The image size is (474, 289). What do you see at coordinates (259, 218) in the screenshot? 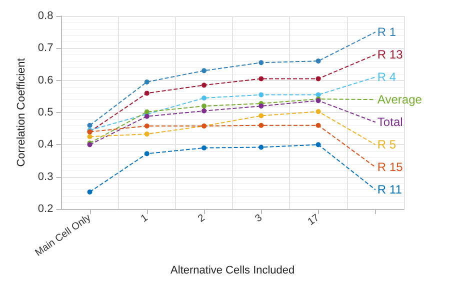
I see `x-tick-label: 3` at bounding box center [259, 218].